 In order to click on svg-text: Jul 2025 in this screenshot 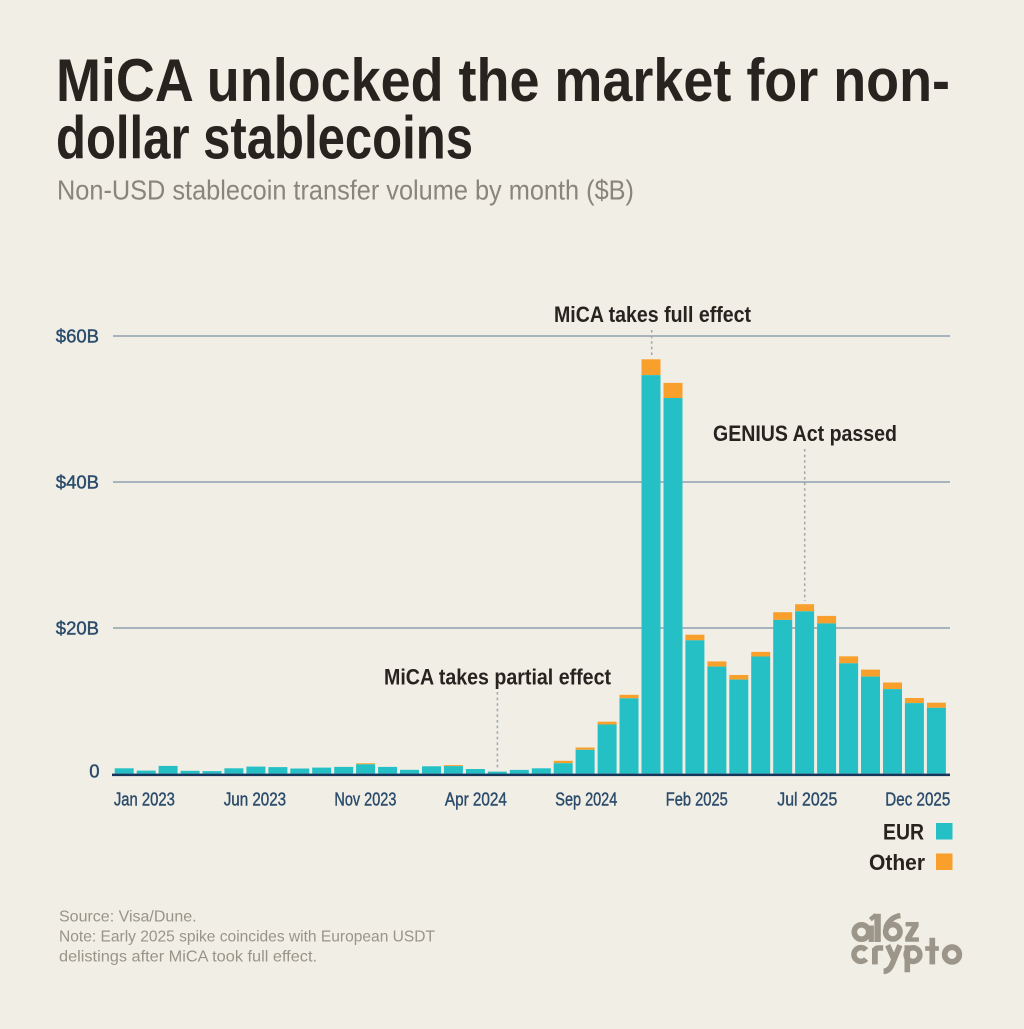, I will do `click(807, 799)`.